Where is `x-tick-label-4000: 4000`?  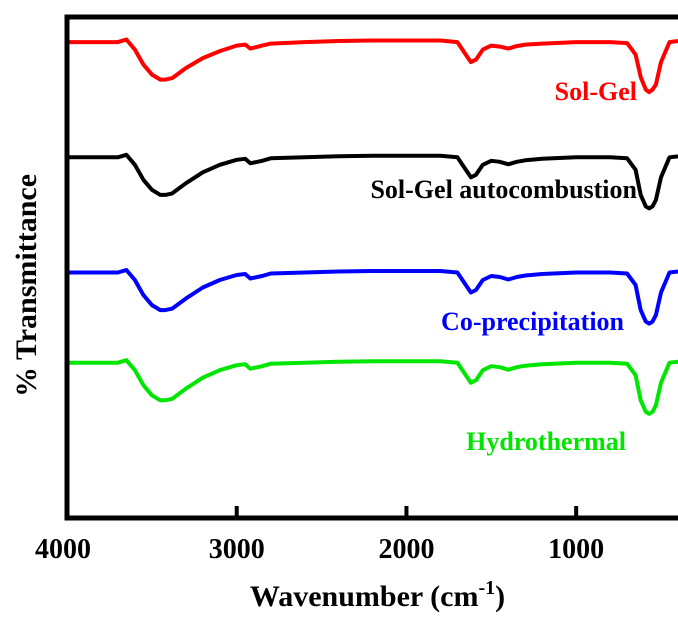
x-tick-label-4000: 4000 is located at coordinates (63, 549).